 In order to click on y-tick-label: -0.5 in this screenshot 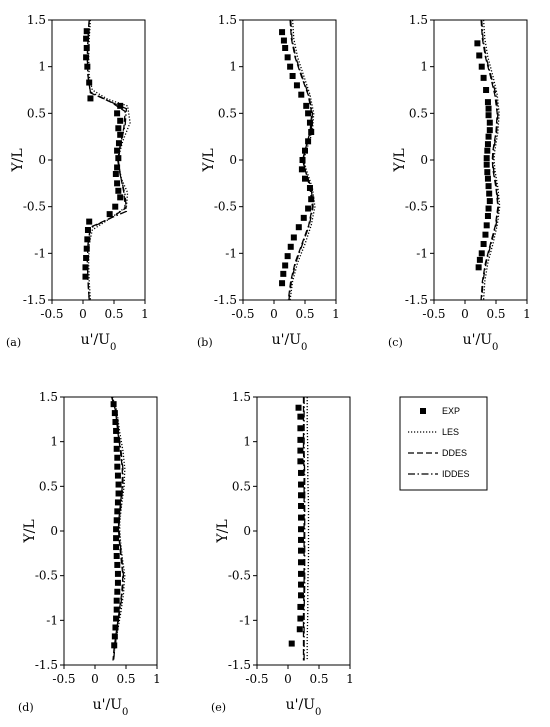, I will do `click(225, 207)`.